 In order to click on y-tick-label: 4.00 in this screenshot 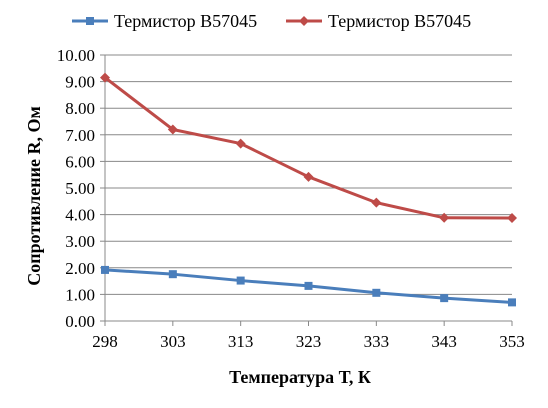, I will do `click(80, 215)`.